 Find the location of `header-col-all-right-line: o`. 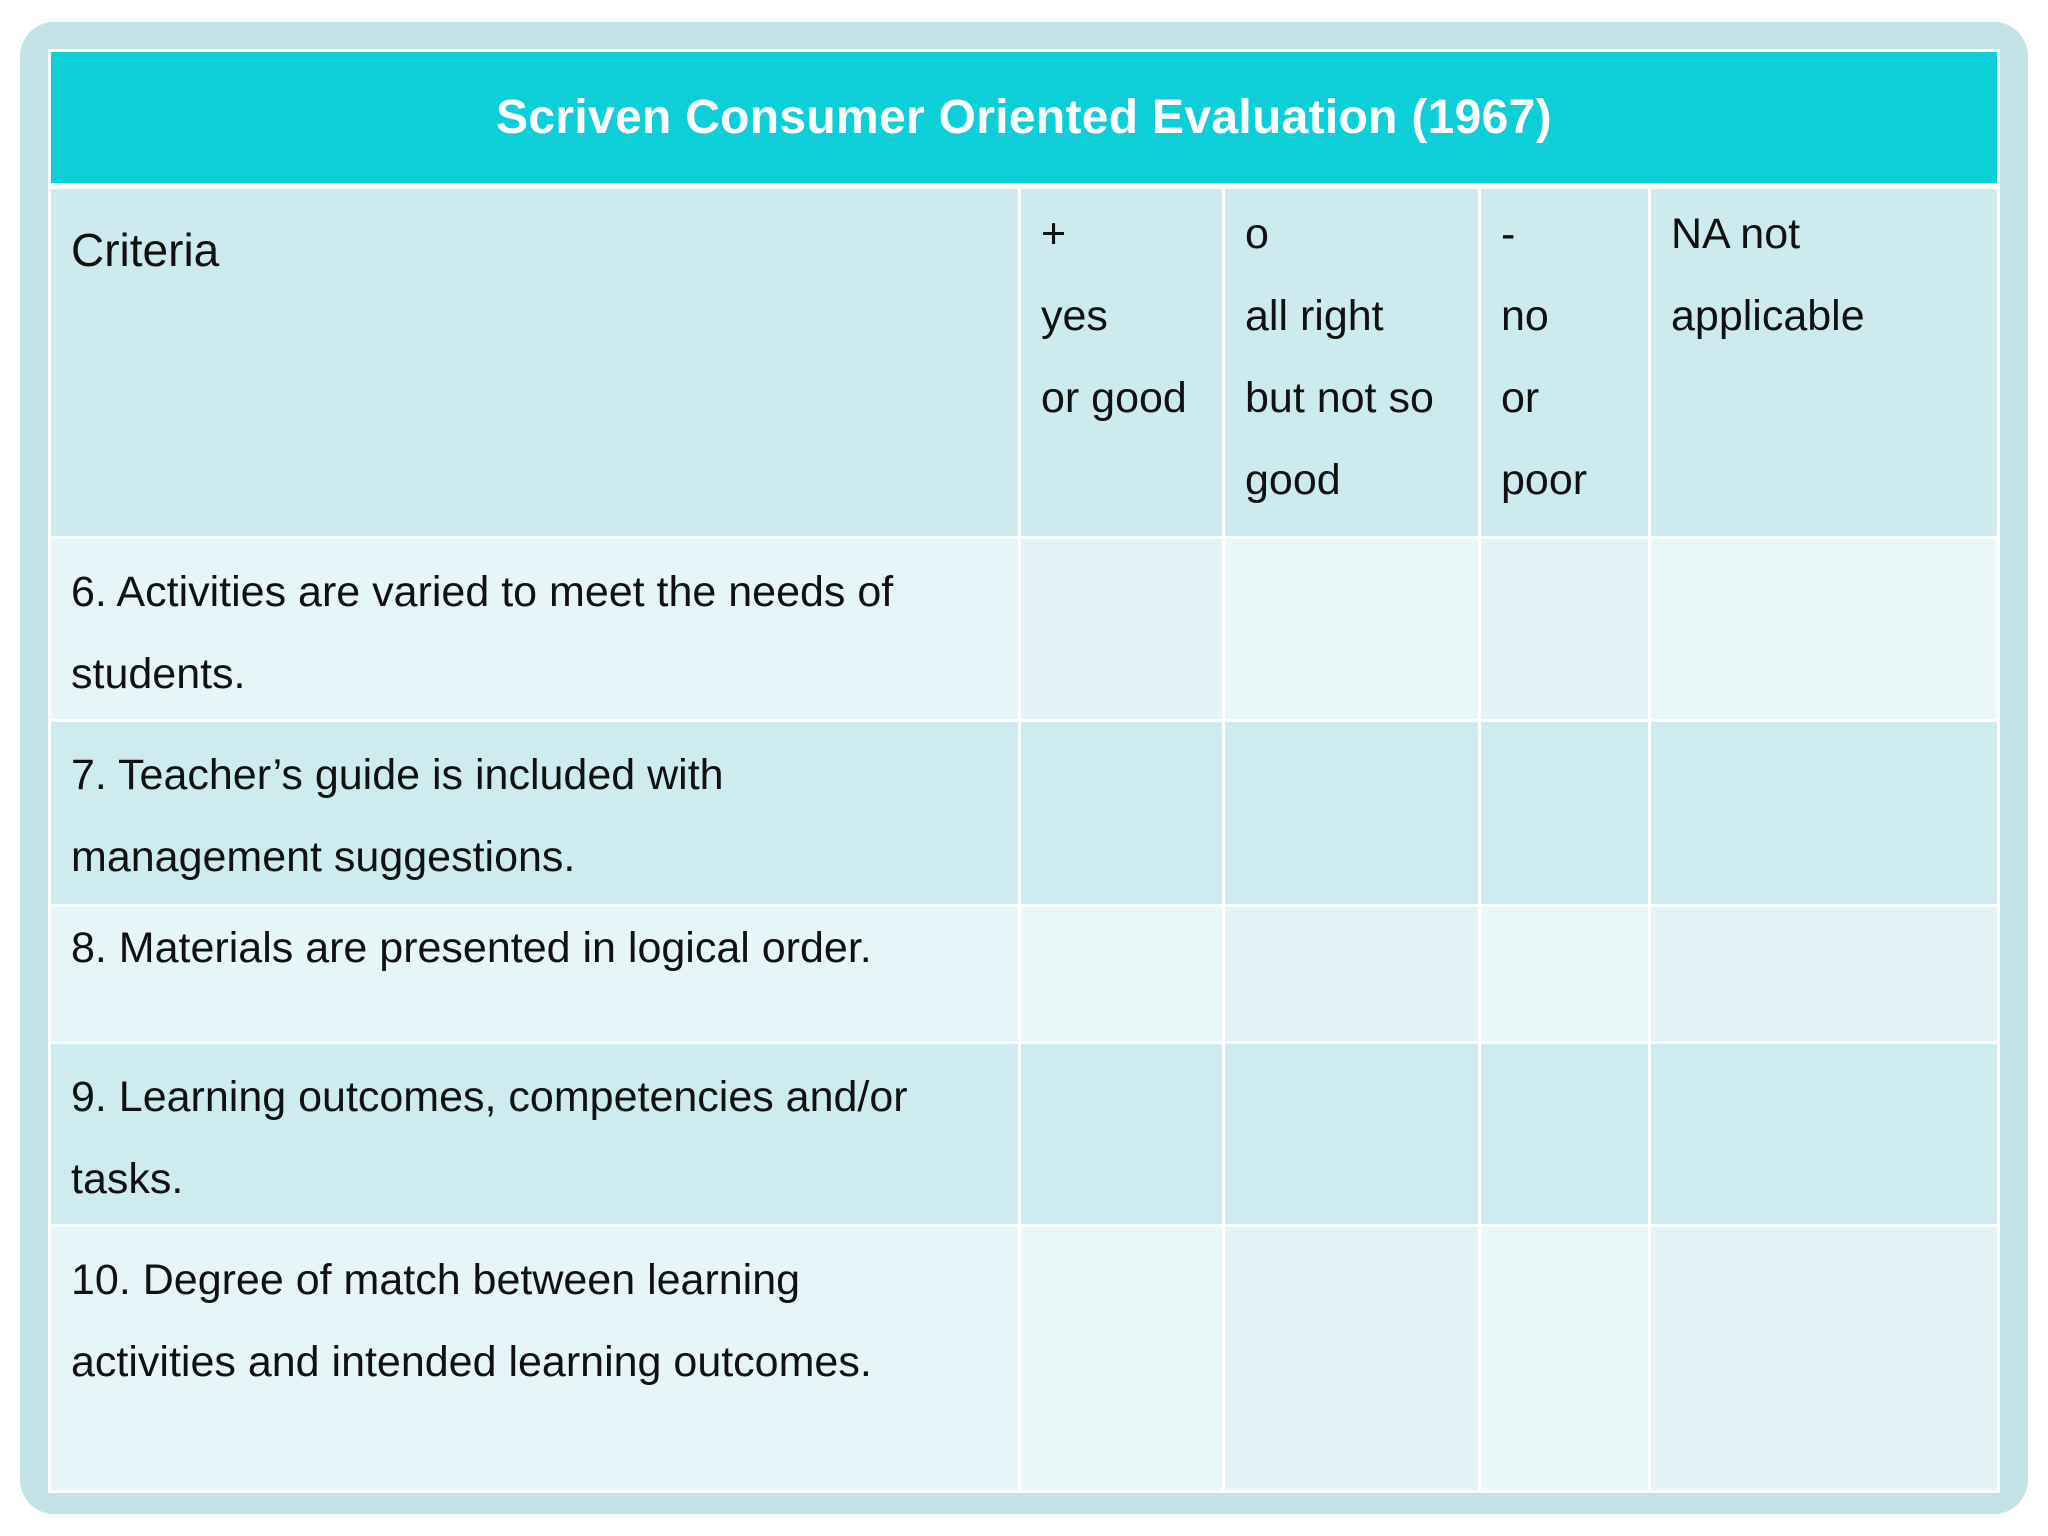

header-col-all-right-line: o is located at coordinates (1257, 234).